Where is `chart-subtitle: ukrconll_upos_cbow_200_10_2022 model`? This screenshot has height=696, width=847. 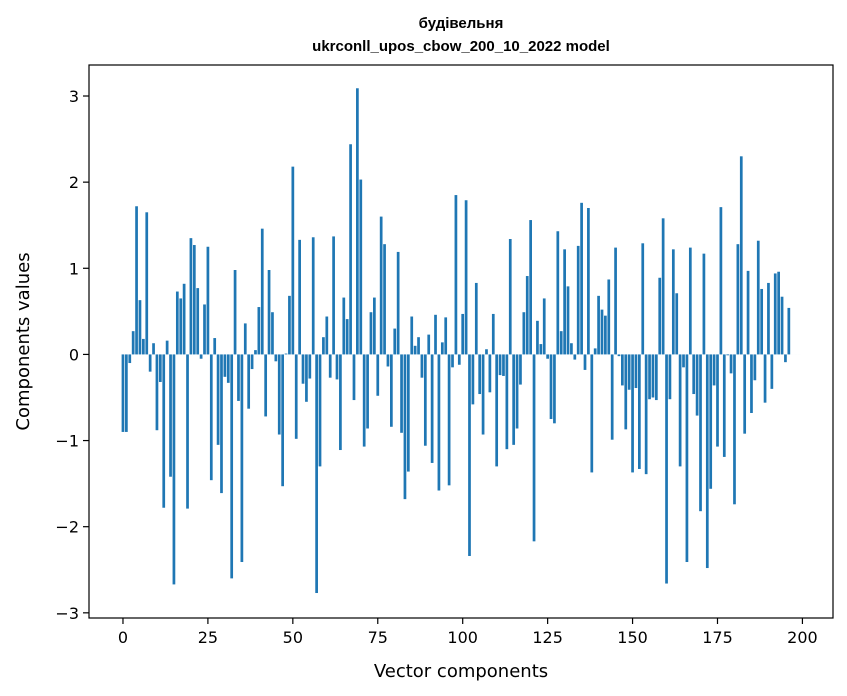 chart-subtitle: ukrconll_upos_cbow_200_10_2022 model is located at coordinates (461, 46).